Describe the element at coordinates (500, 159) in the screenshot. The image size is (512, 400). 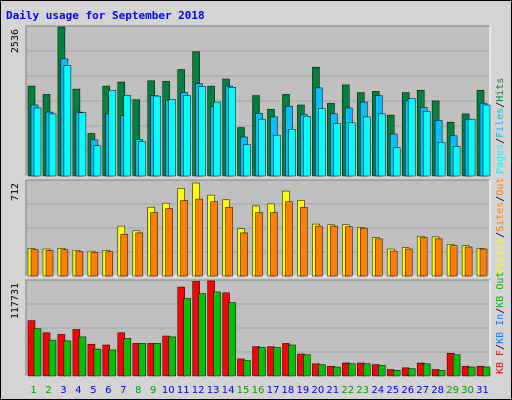
I see `panel-1-legend-entry: Pages` at that location.